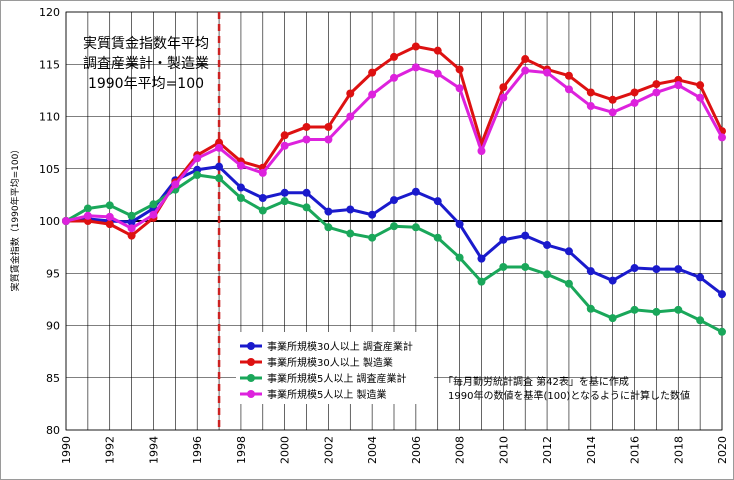 Image resolution: width=734 pixels, height=480 pixels. I want to click on legend-item: 事業所規模5人以上 調査産業計, so click(323, 378).